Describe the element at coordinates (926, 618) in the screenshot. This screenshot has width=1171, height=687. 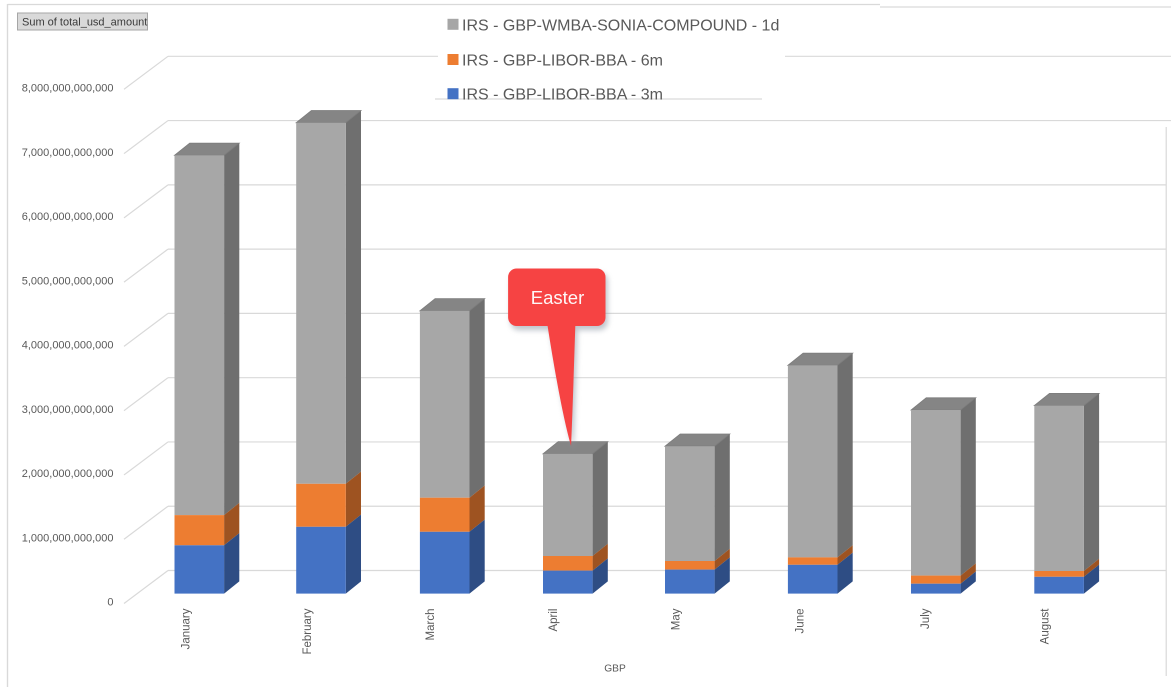
I see `svg-text: July` at that location.